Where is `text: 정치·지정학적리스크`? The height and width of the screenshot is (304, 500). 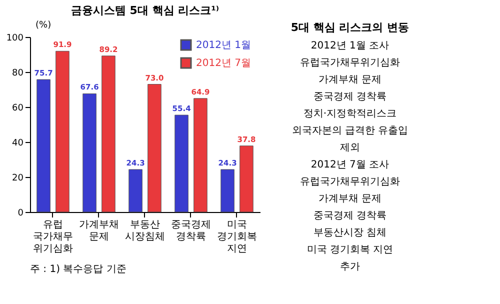 text: 정치·지정학적리스크 is located at coordinates (350, 114).